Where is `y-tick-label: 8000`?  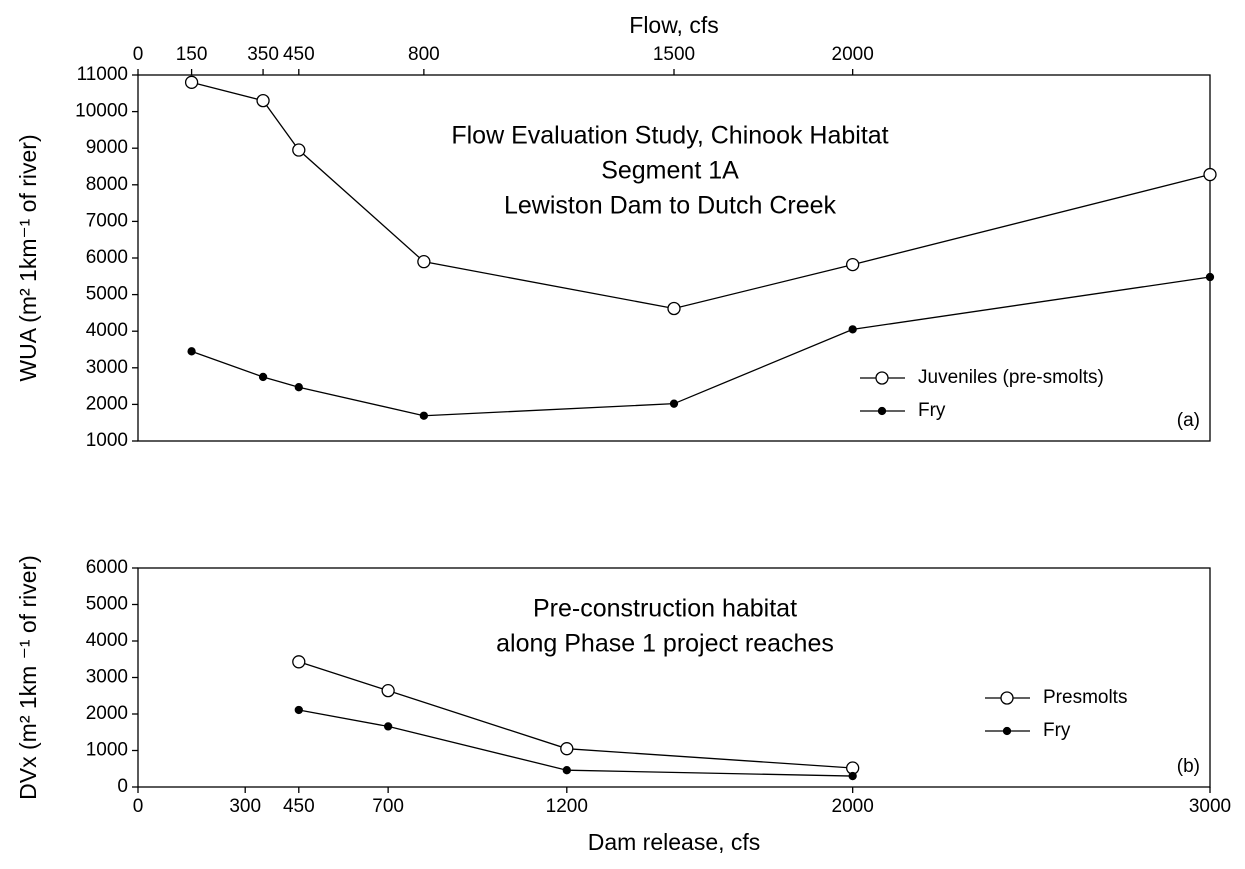 y-tick-label: 8000 is located at coordinates (107, 184).